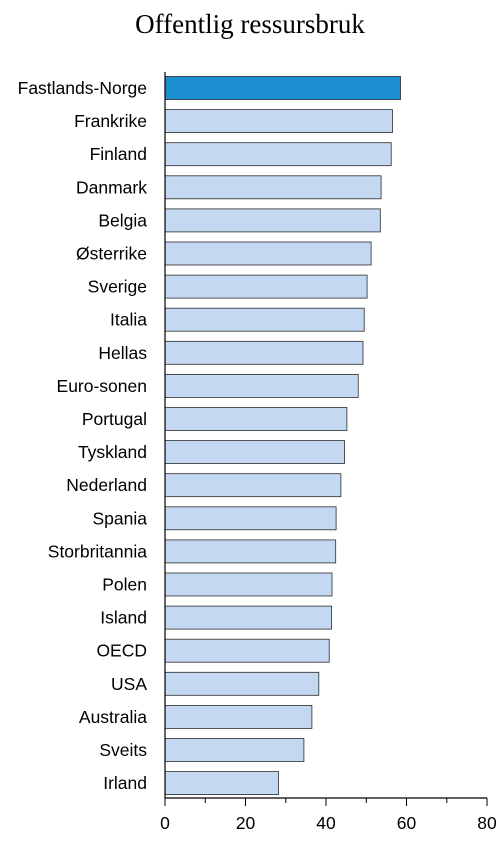 The image size is (500, 847). Describe the element at coordinates (106, 485) in the screenshot. I see `category-label-nederland: Nederland` at that location.